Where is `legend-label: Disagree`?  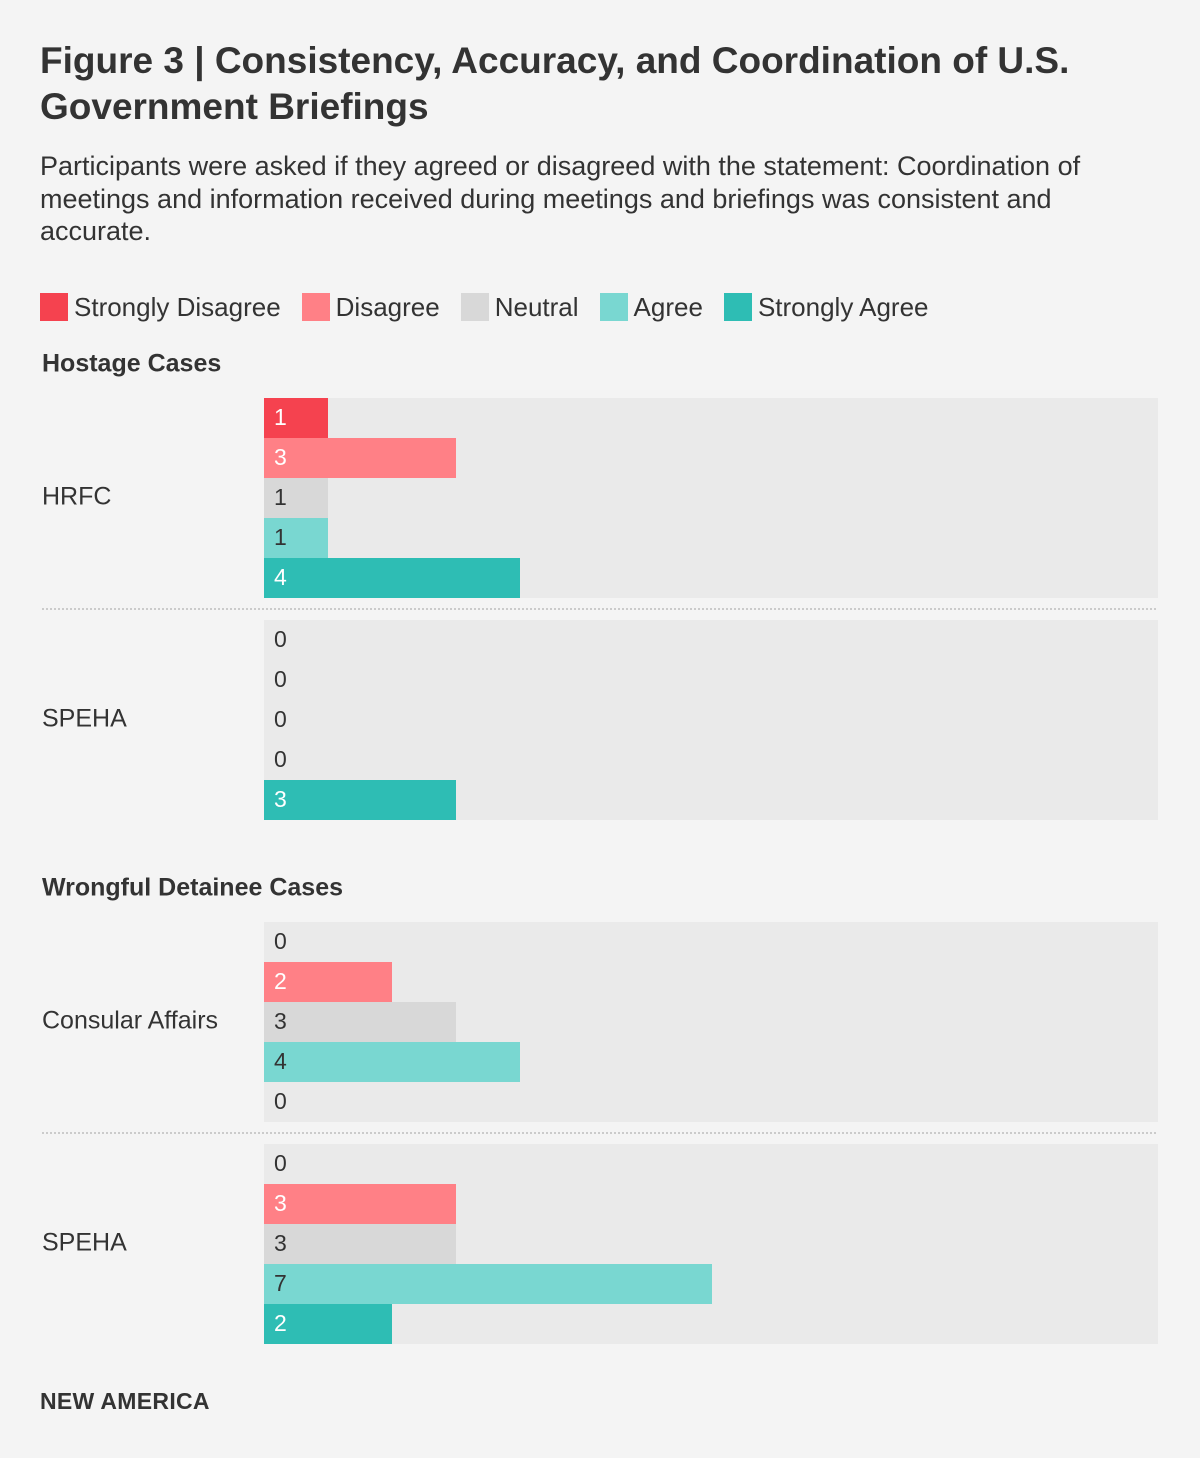 legend-label: Disagree is located at coordinates (387, 306).